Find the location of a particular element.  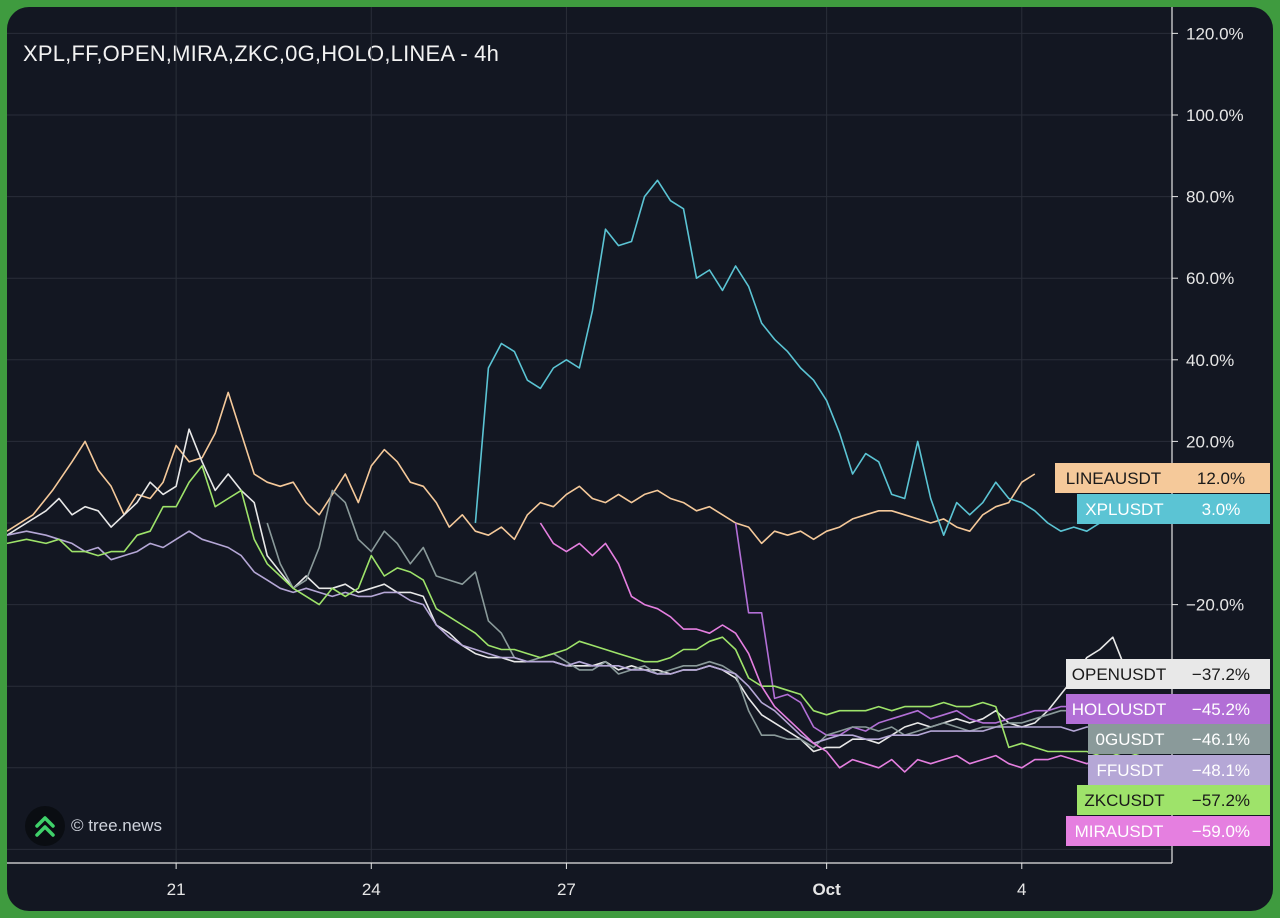

price-label-xplusdt: XPLUSDT 3.0% is located at coordinates (1173, 509).